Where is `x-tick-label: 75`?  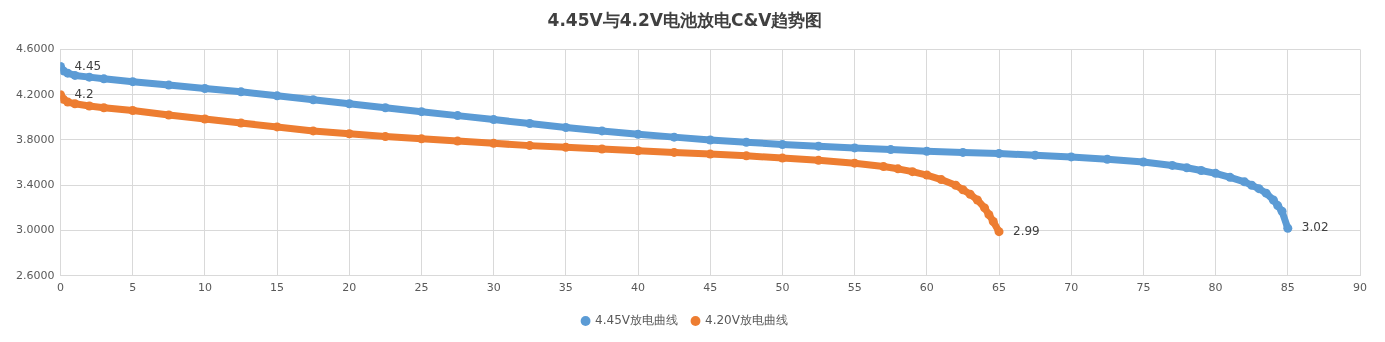
x-tick-label: 75 is located at coordinates (1143, 288).